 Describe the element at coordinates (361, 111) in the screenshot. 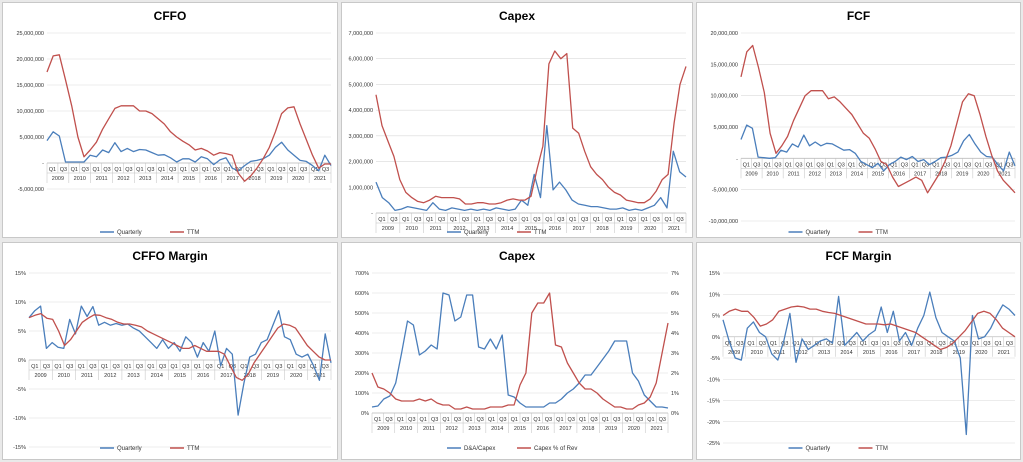

I see `y-tick-label: 4,000,000` at that location.